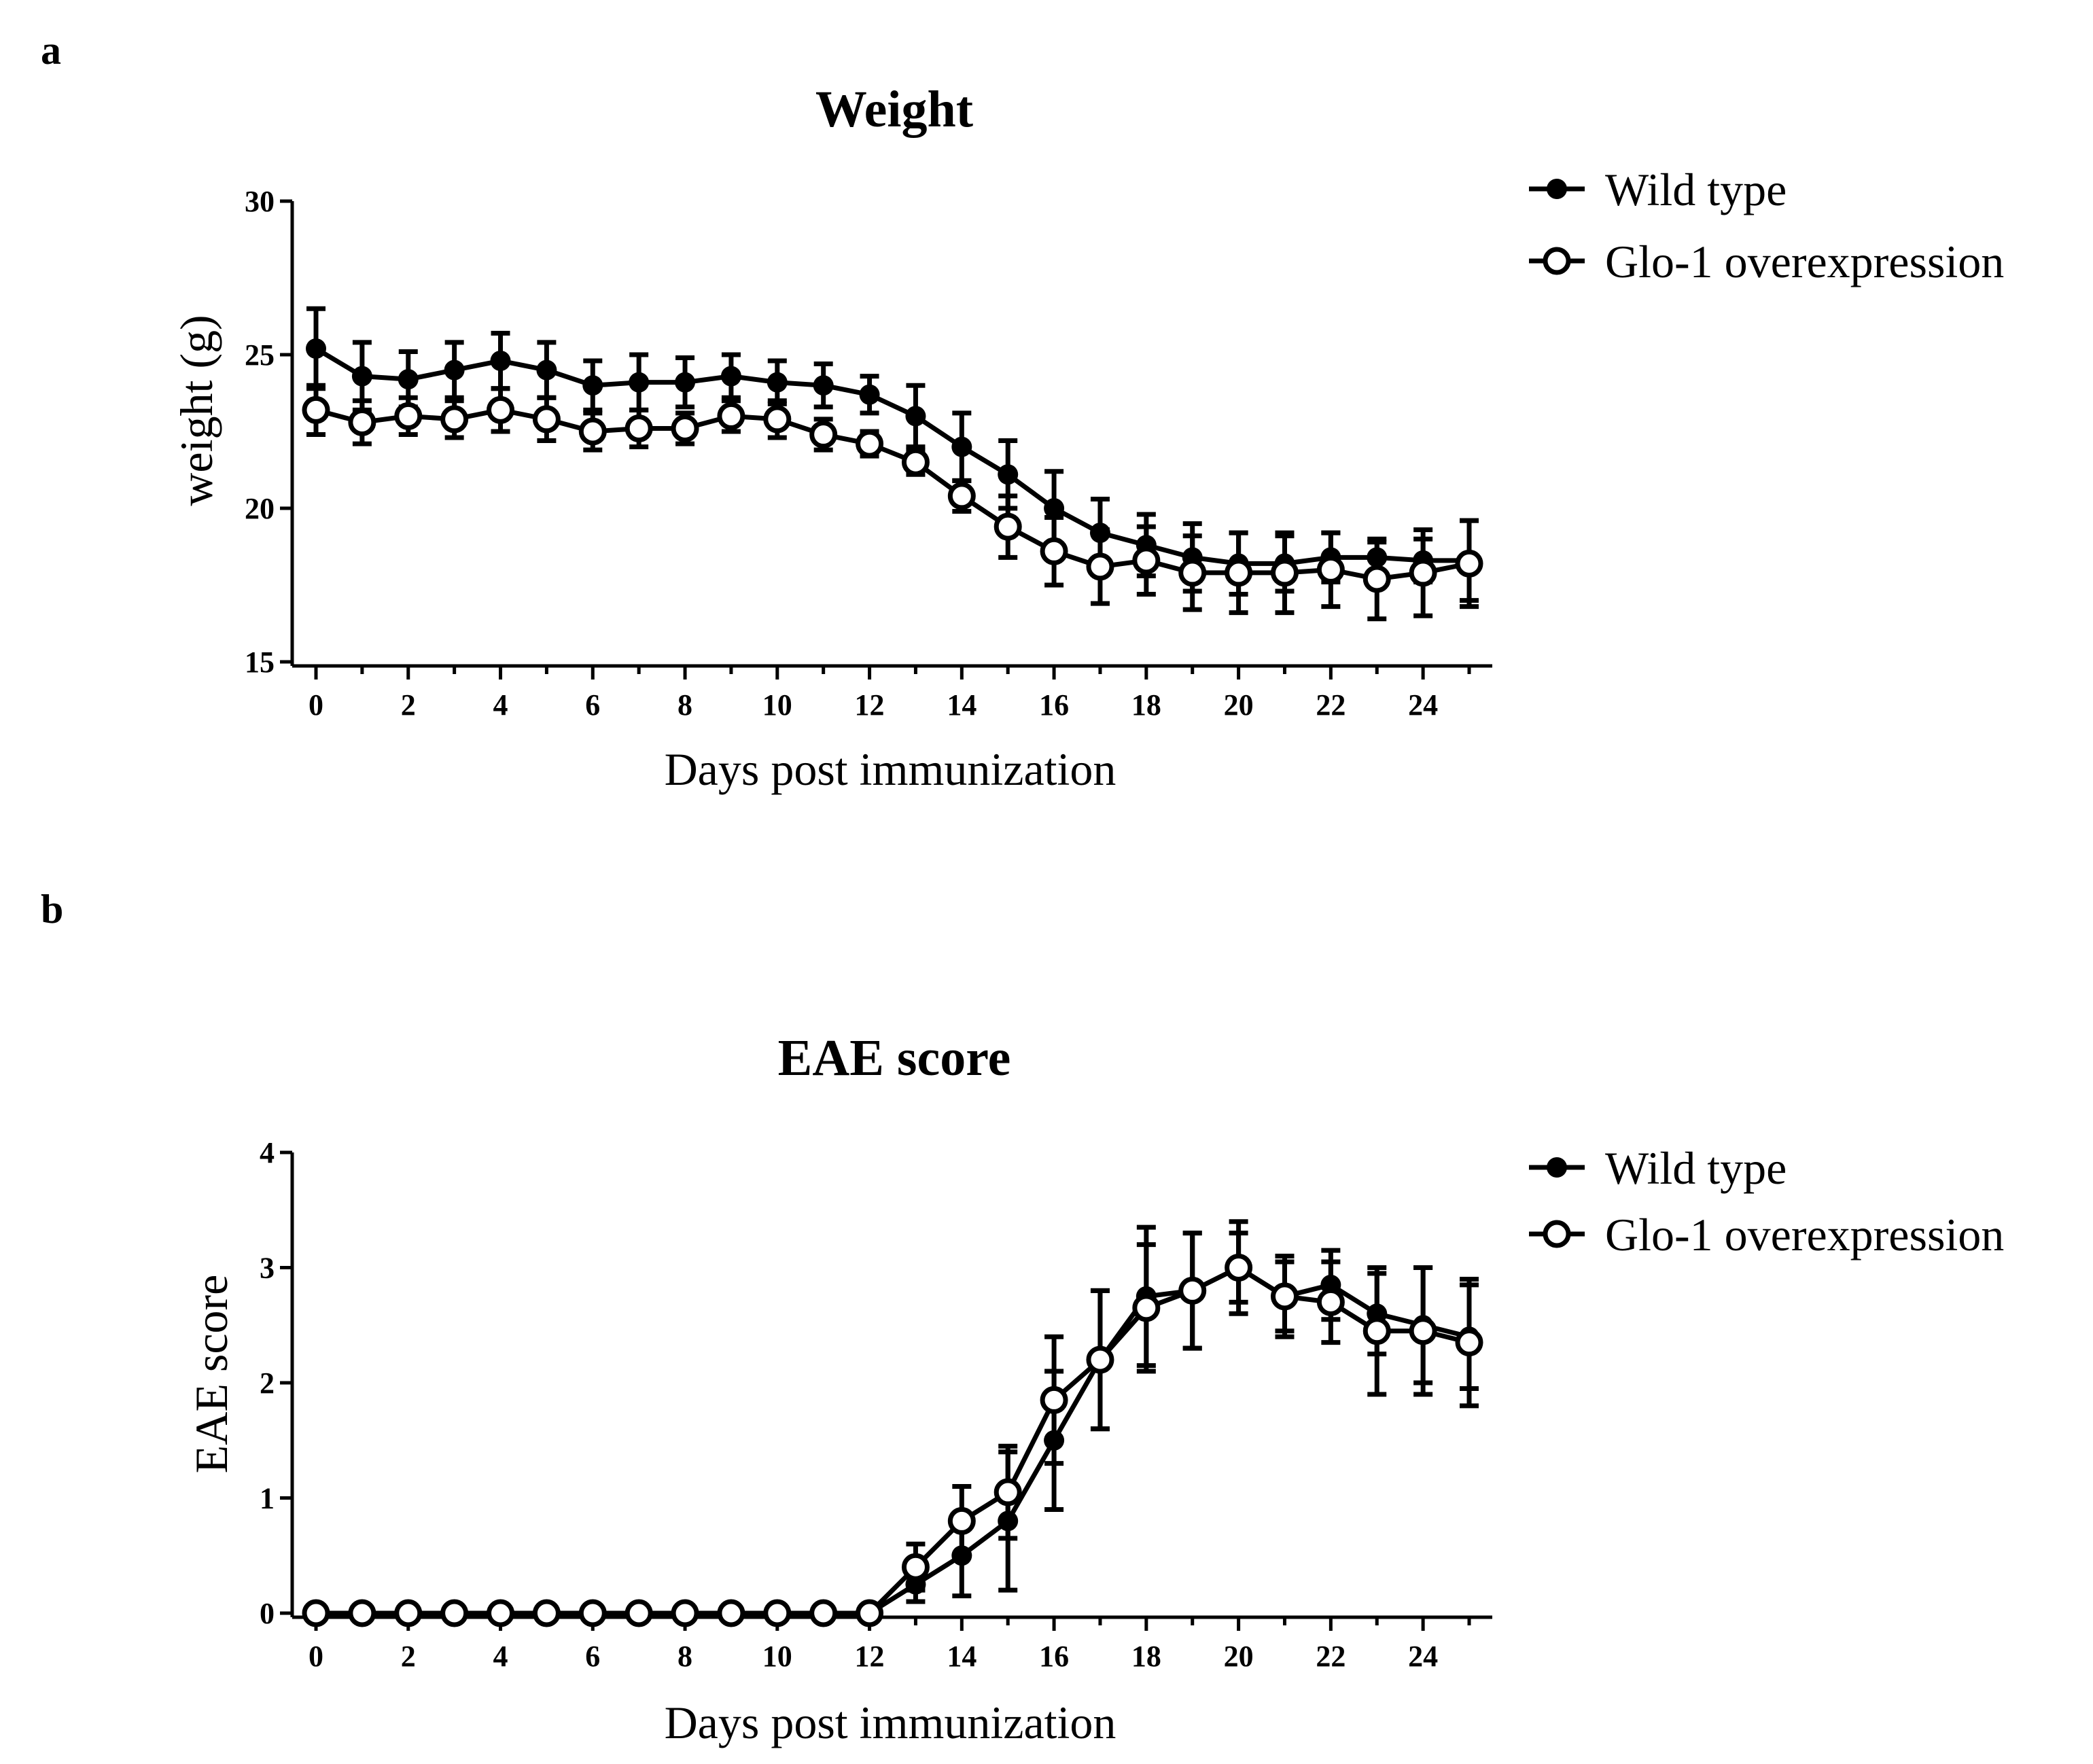 The image size is (2093, 1764). I want to click on x-tick-label: 22, so click(1331, 1657).